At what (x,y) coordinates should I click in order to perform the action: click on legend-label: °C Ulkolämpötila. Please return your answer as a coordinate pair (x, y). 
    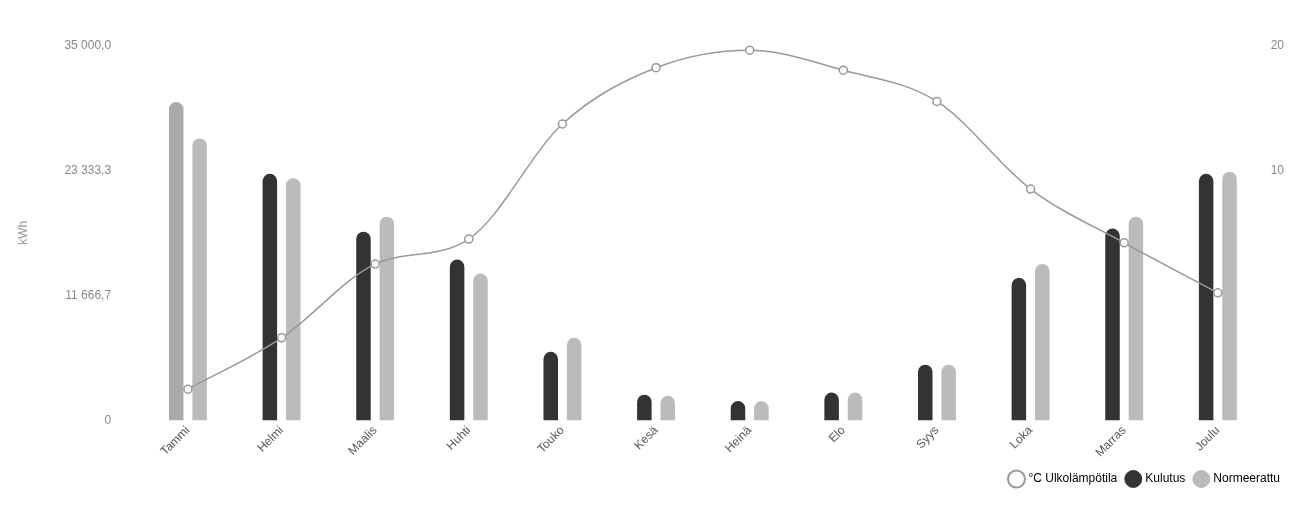
    Looking at the image, I should click on (1073, 478).